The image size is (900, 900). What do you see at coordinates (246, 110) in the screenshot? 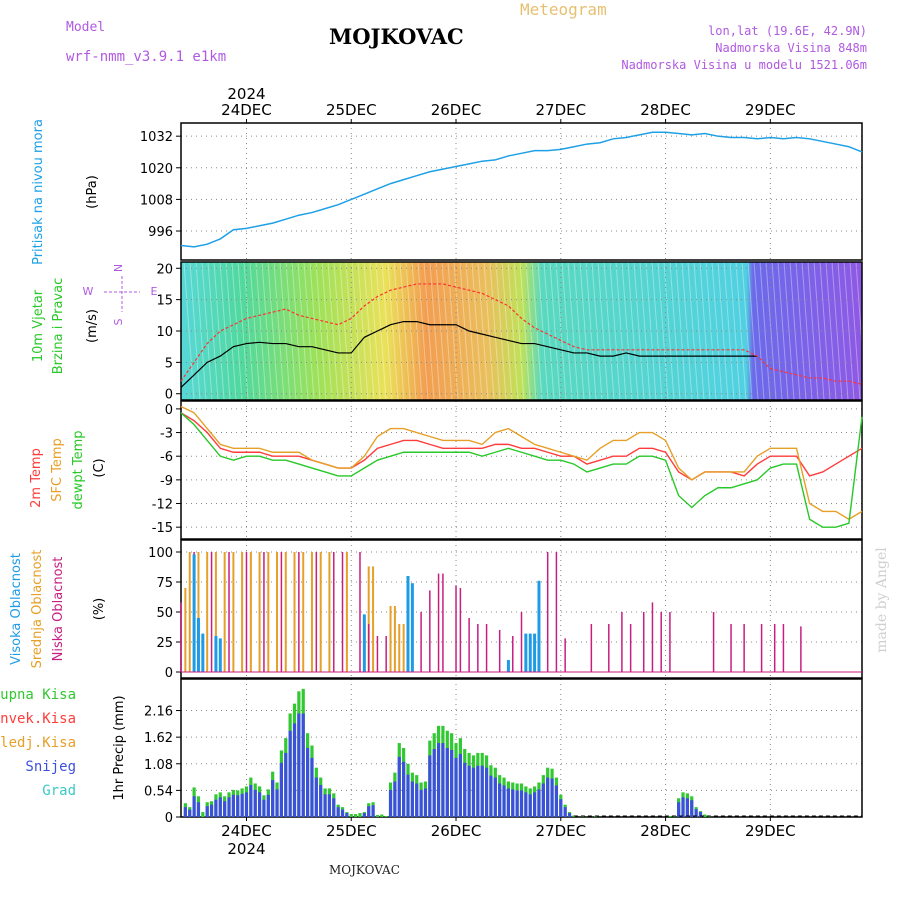
I see `day-label-top: 24DEC` at bounding box center [246, 110].